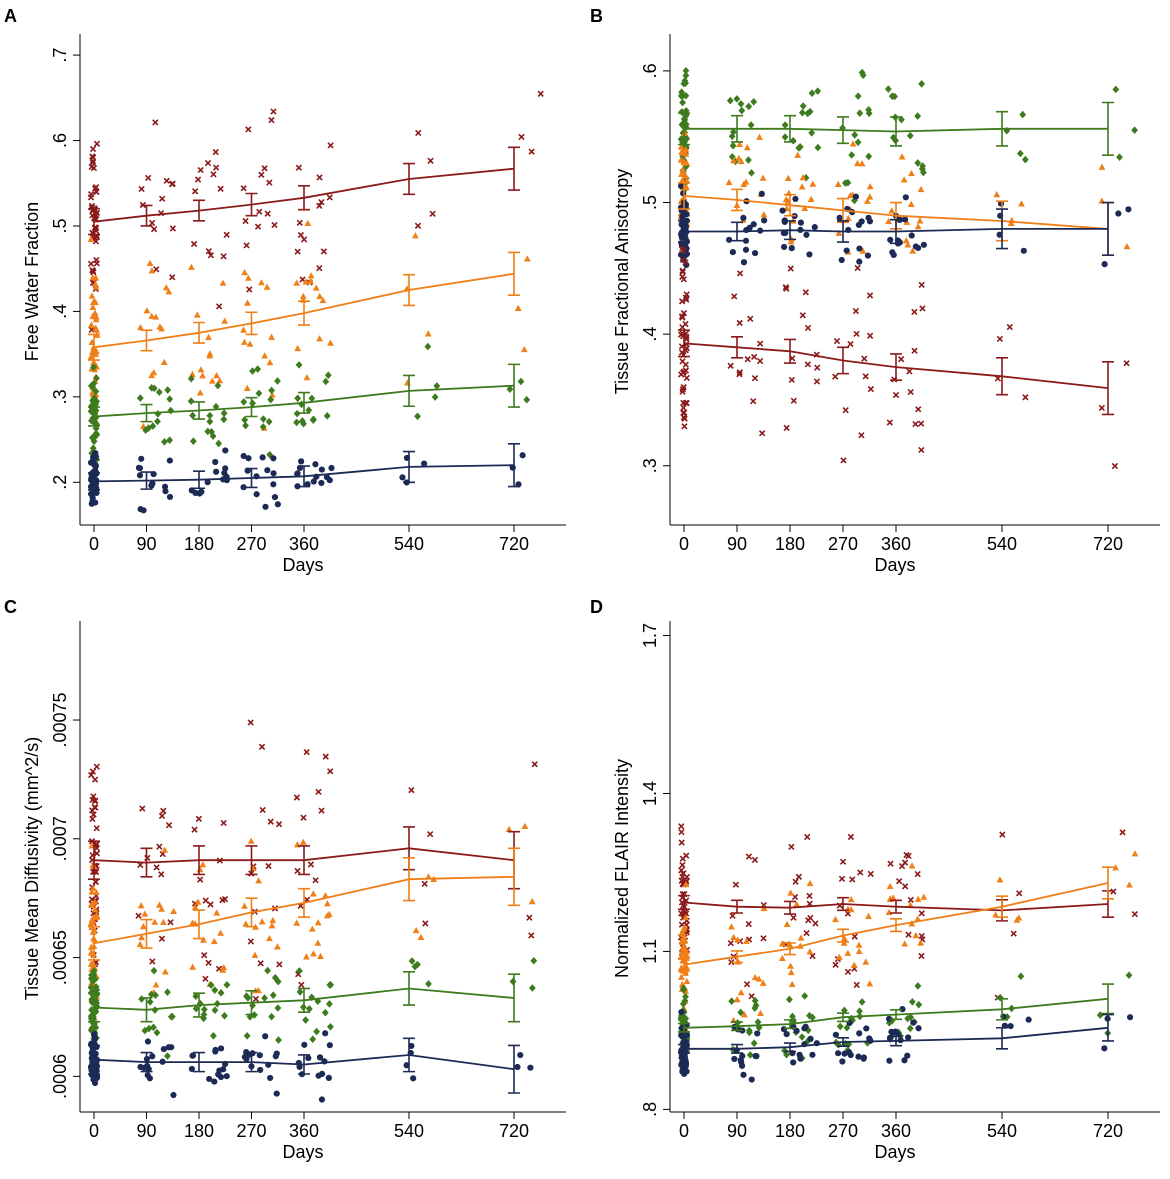 The image size is (1170, 1179). Describe the element at coordinates (737, 544) in the screenshot. I see `x-tick-label: 90` at that location.